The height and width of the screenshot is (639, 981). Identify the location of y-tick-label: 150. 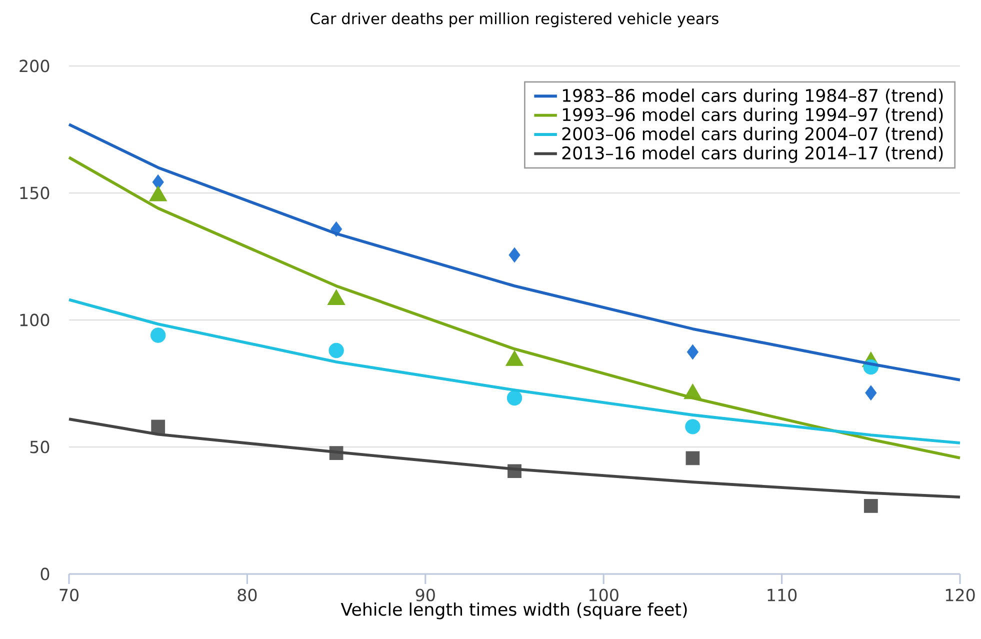
(35, 193).